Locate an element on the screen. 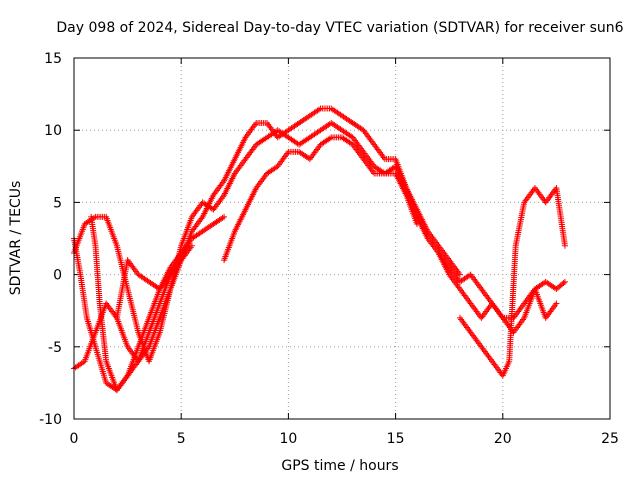 The width and height of the screenshot is (640, 480). series-sat-e is located at coordinates (154, 281).